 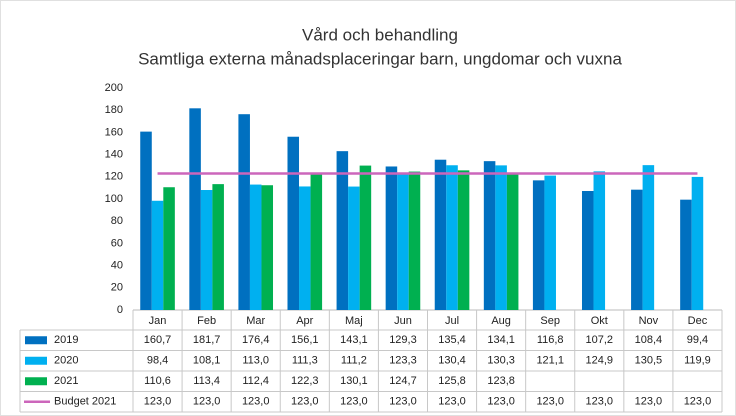 What do you see at coordinates (649, 321) in the screenshot?
I see `x-tick-label: Nov` at bounding box center [649, 321].